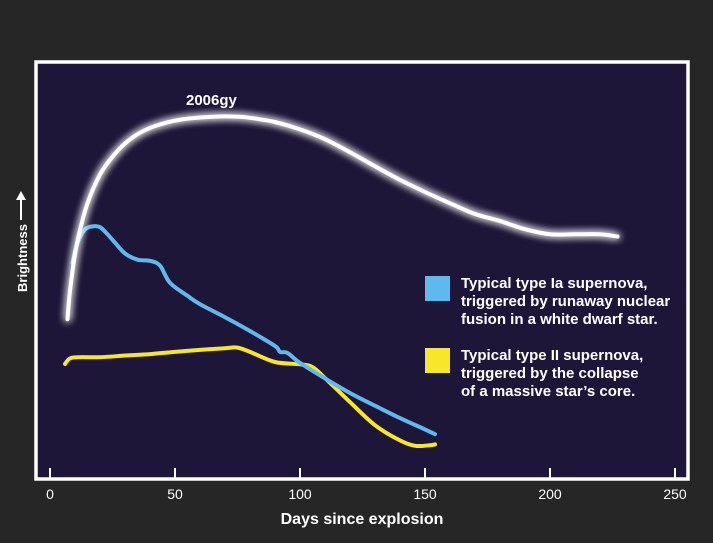 This screenshot has width=713, height=543. Describe the element at coordinates (437, 360) in the screenshot. I see `legend-swatch-type-ii` at that location.